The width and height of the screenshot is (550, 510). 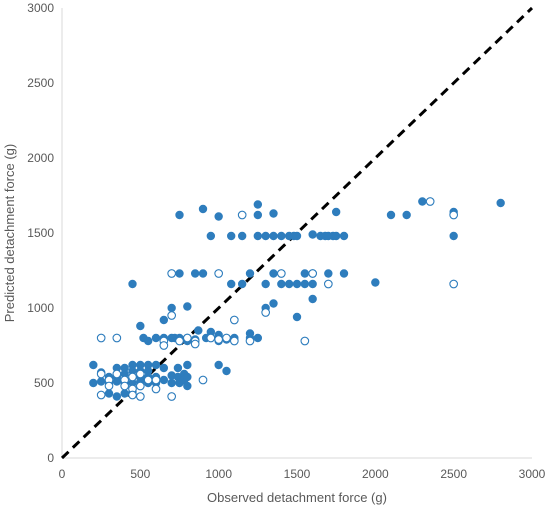 I want to click on y-tick-label: 1000, so click(x=40, y=308).